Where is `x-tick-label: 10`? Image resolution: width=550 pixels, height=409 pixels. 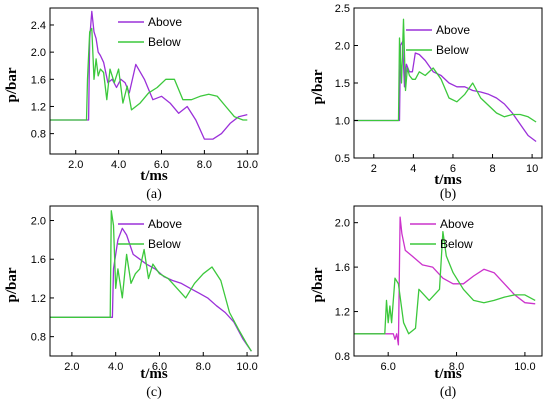 x-tick-label: 10 is located at coordinates (532, 169).